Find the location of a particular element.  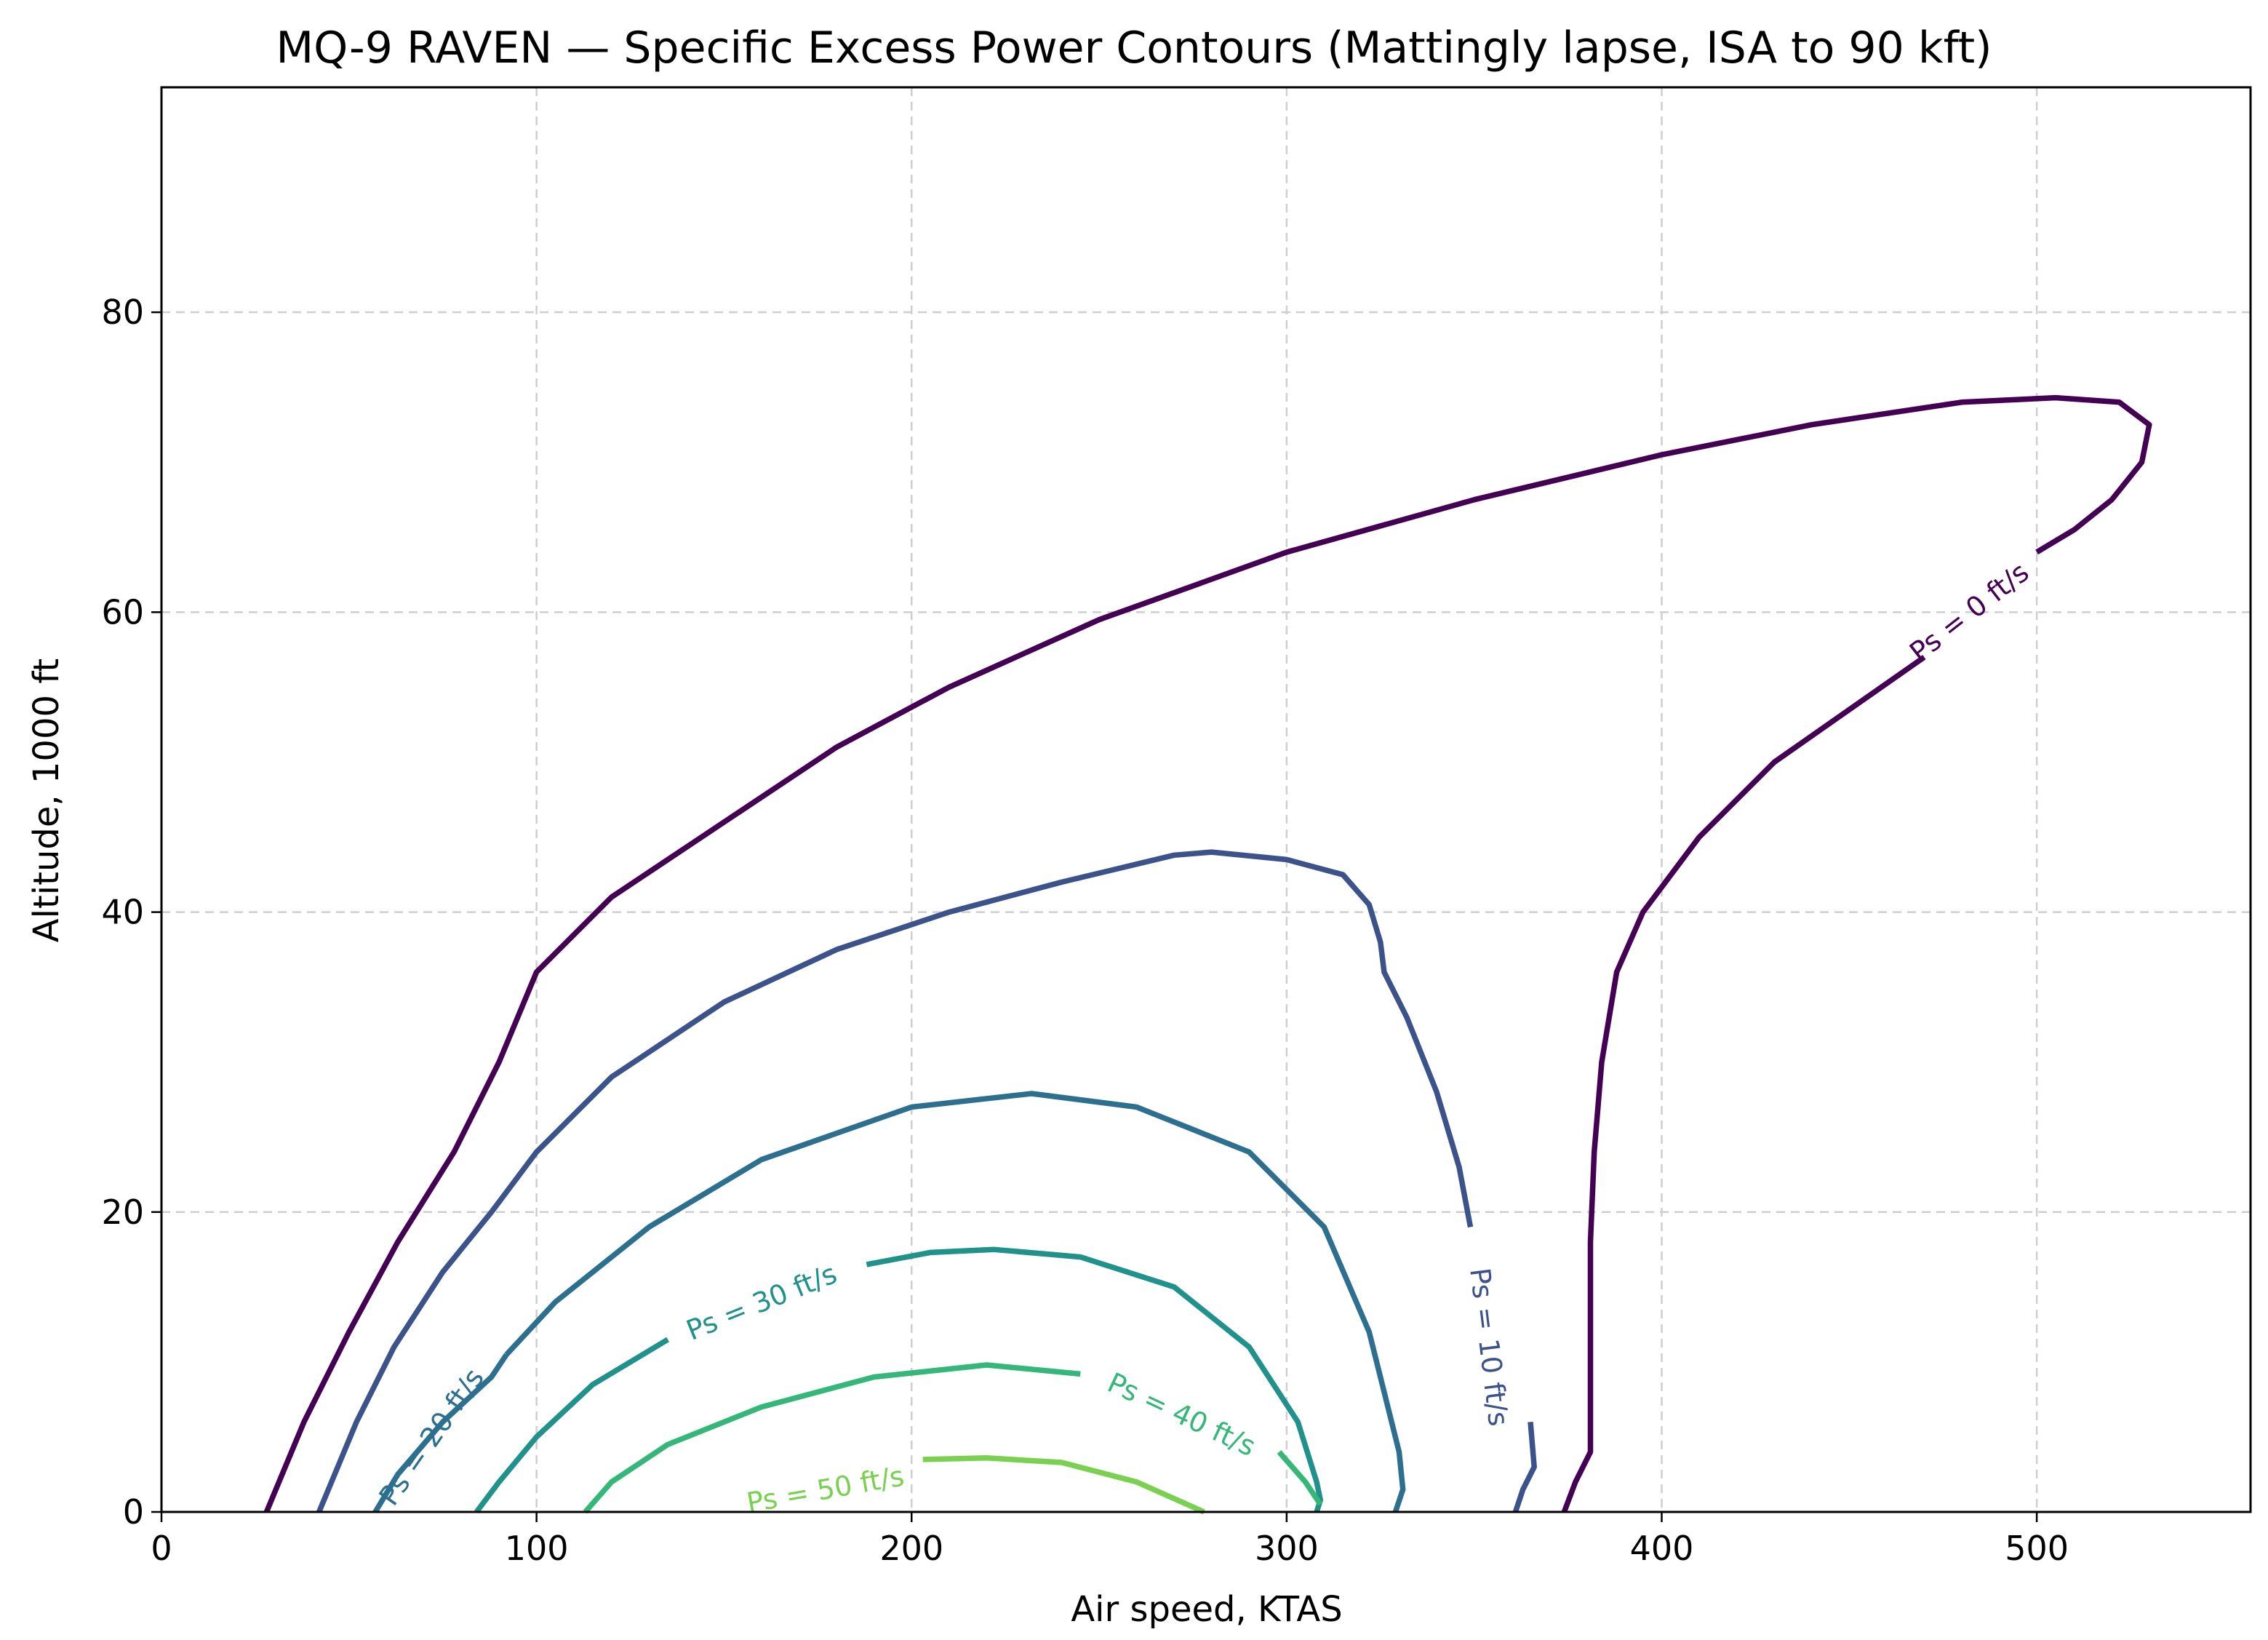

y-tick-label: 40 is located at coordinates (122, 912).